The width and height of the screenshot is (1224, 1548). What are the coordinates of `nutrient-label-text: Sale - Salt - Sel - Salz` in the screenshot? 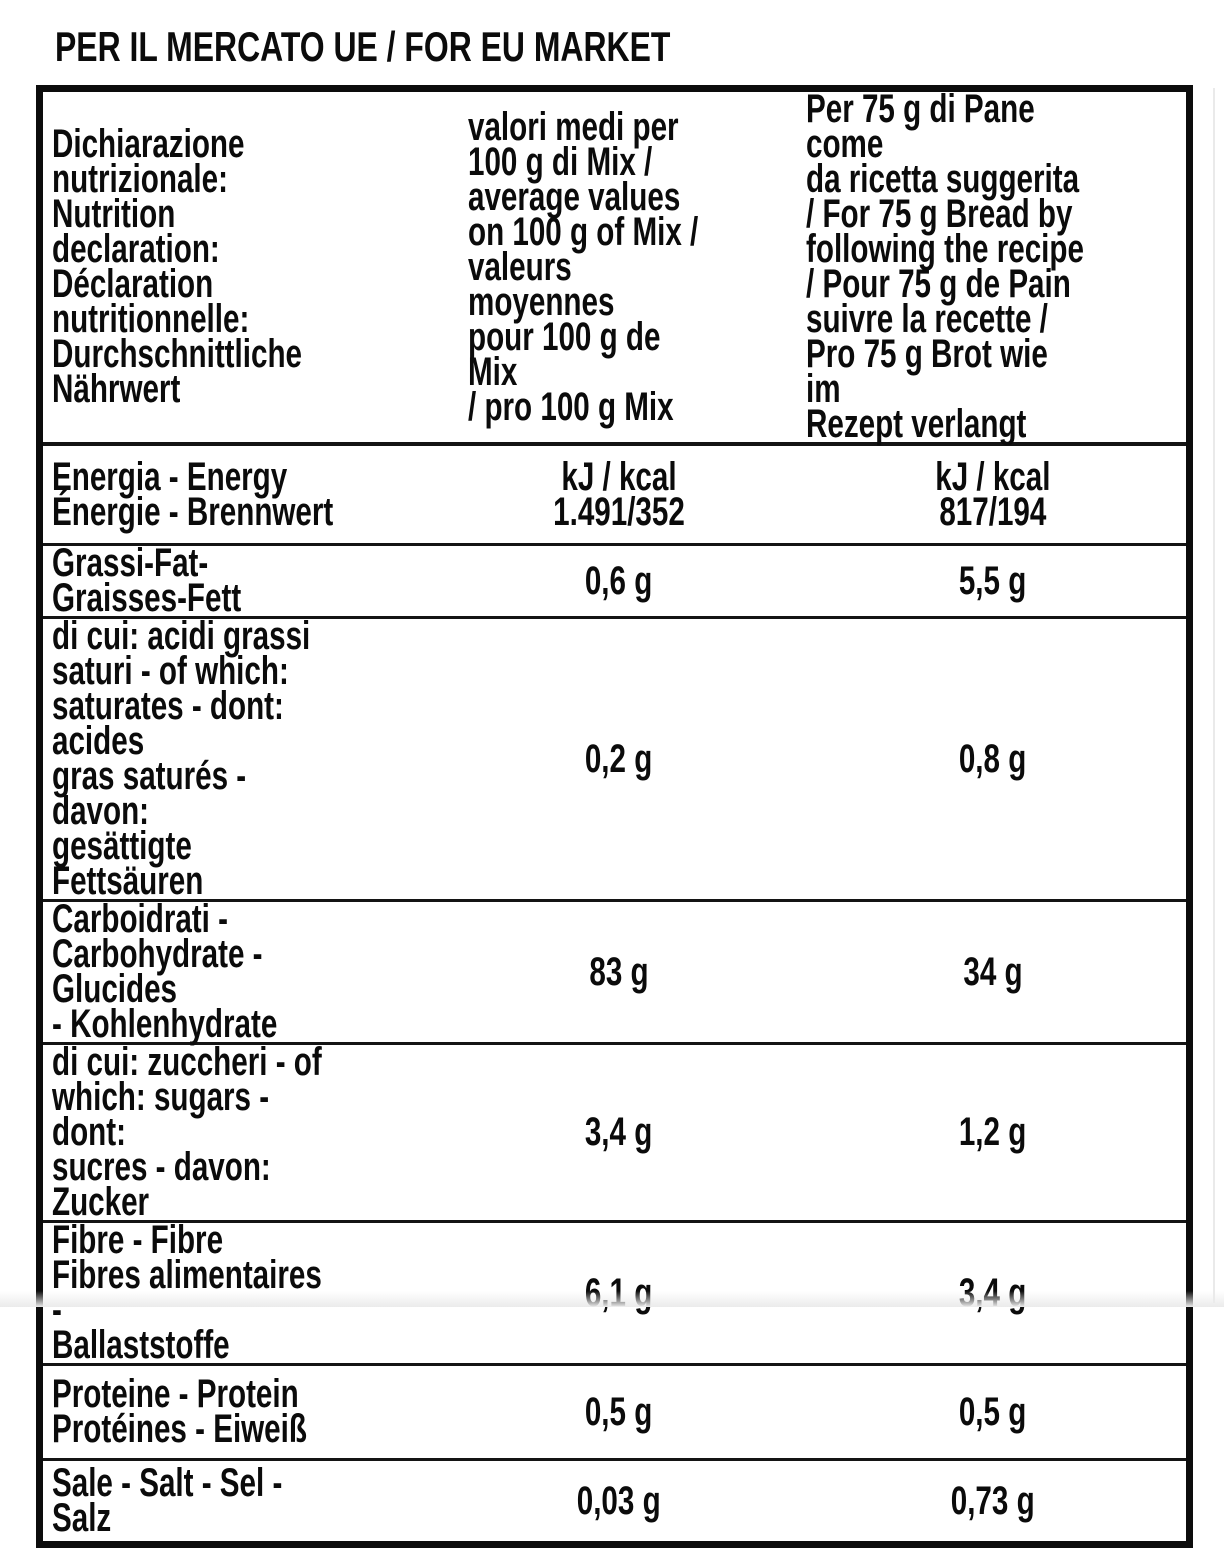 It's located at (167, 1500).